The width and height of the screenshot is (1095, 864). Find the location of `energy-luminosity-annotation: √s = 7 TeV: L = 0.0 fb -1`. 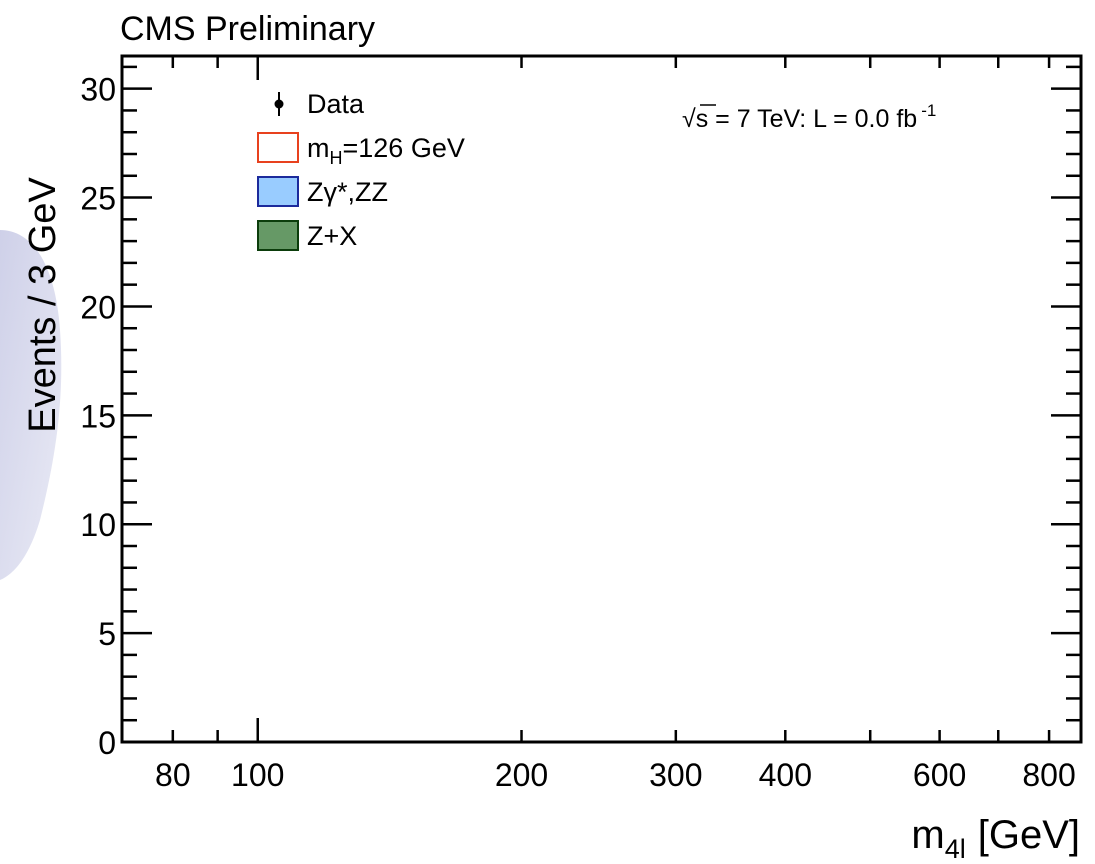

energy-luminosity-annotation: √s = 7 TeV: L = 0.0 fb -1 is located at coordinates (809, 117).